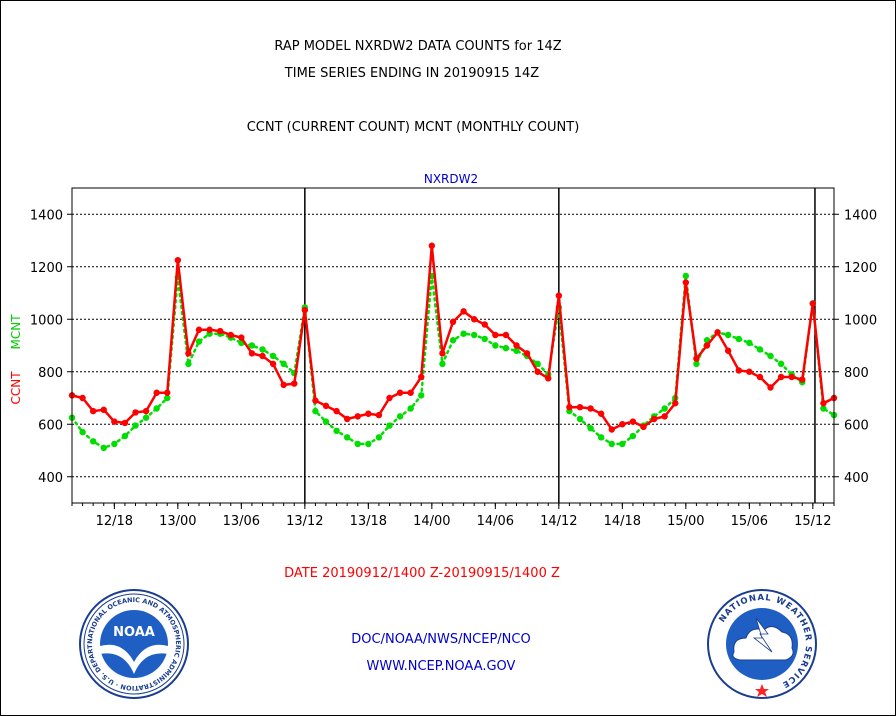 The width and height of the screenshot is (896, 716). Describe the element at coordinates (412, 73) in the screenshot. I see `chart-title-line2: TIME SERIES ENDING IN 20190915 14Z` at that location.